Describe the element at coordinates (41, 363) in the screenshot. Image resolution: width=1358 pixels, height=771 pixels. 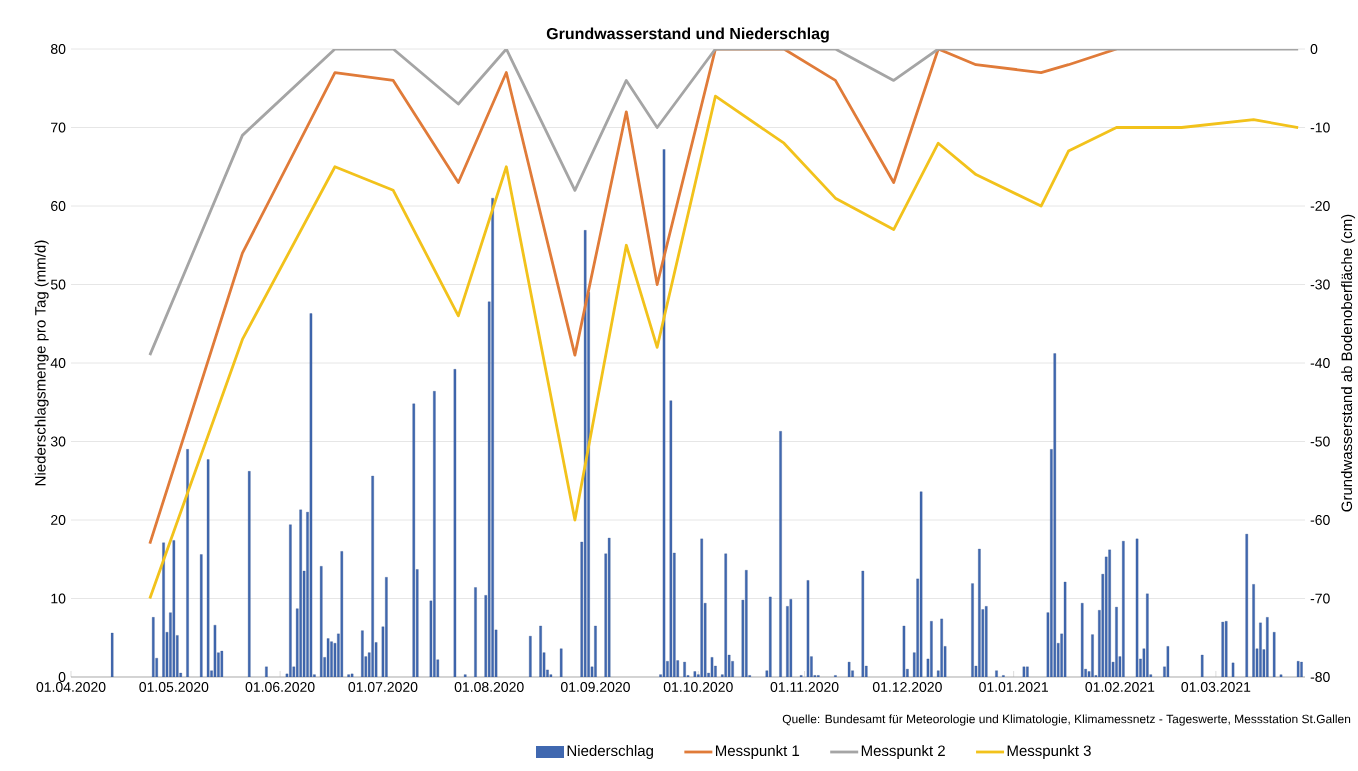
I see `y-axis-title: Niederschlagsmenge pro Tag (mm/d)` at that location.